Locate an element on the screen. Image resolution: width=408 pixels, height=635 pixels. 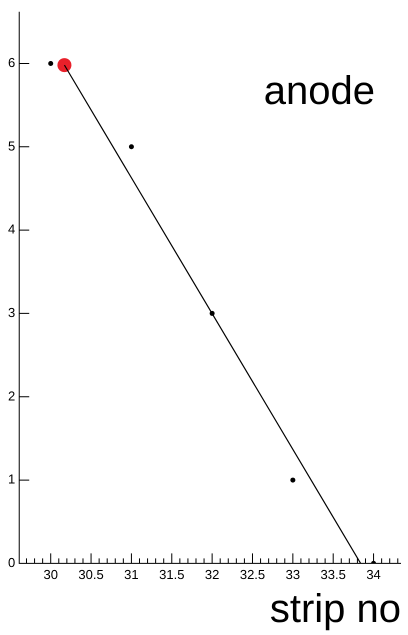
y-tick-label: 1 is located at coordinates (12, 479).